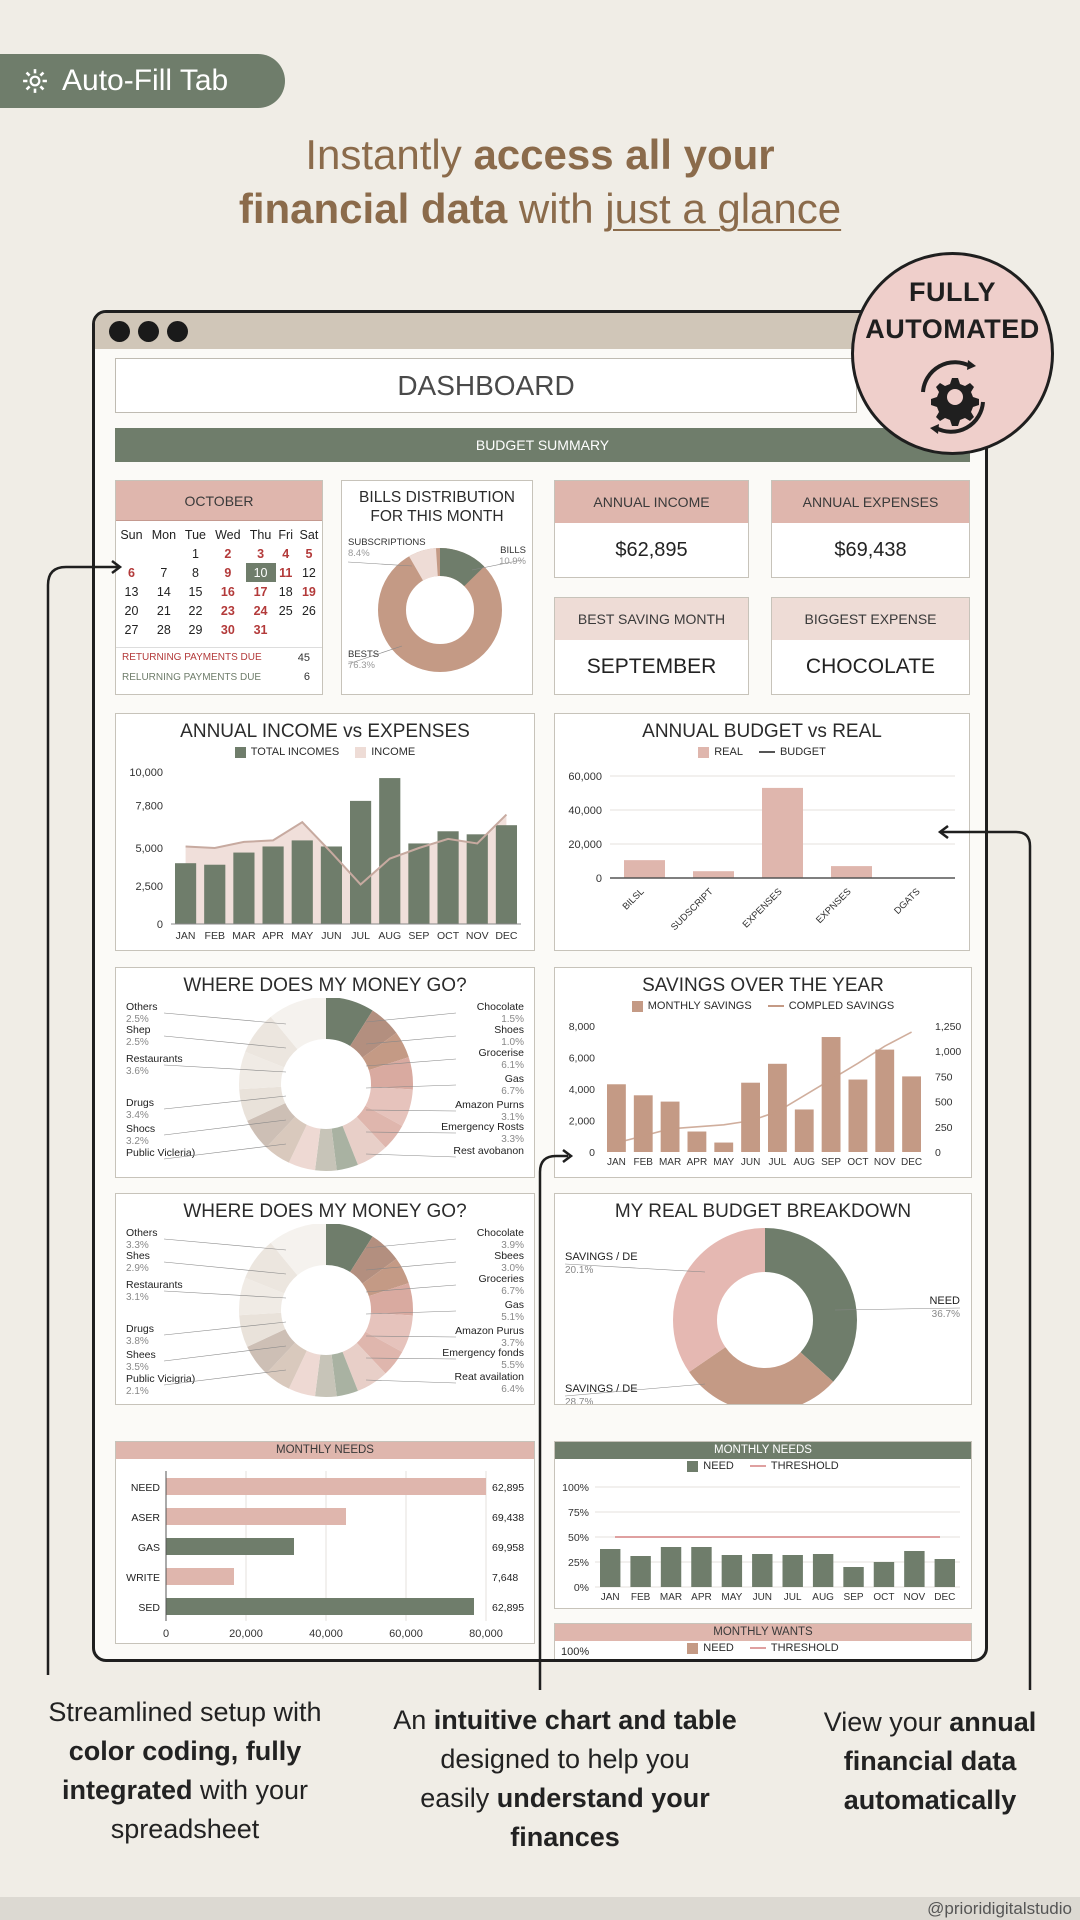 This screenshot has width=1080, height=1920. Describe the element at coordinates (227, 591) in the screenshot. I see `day: 16` at that location.